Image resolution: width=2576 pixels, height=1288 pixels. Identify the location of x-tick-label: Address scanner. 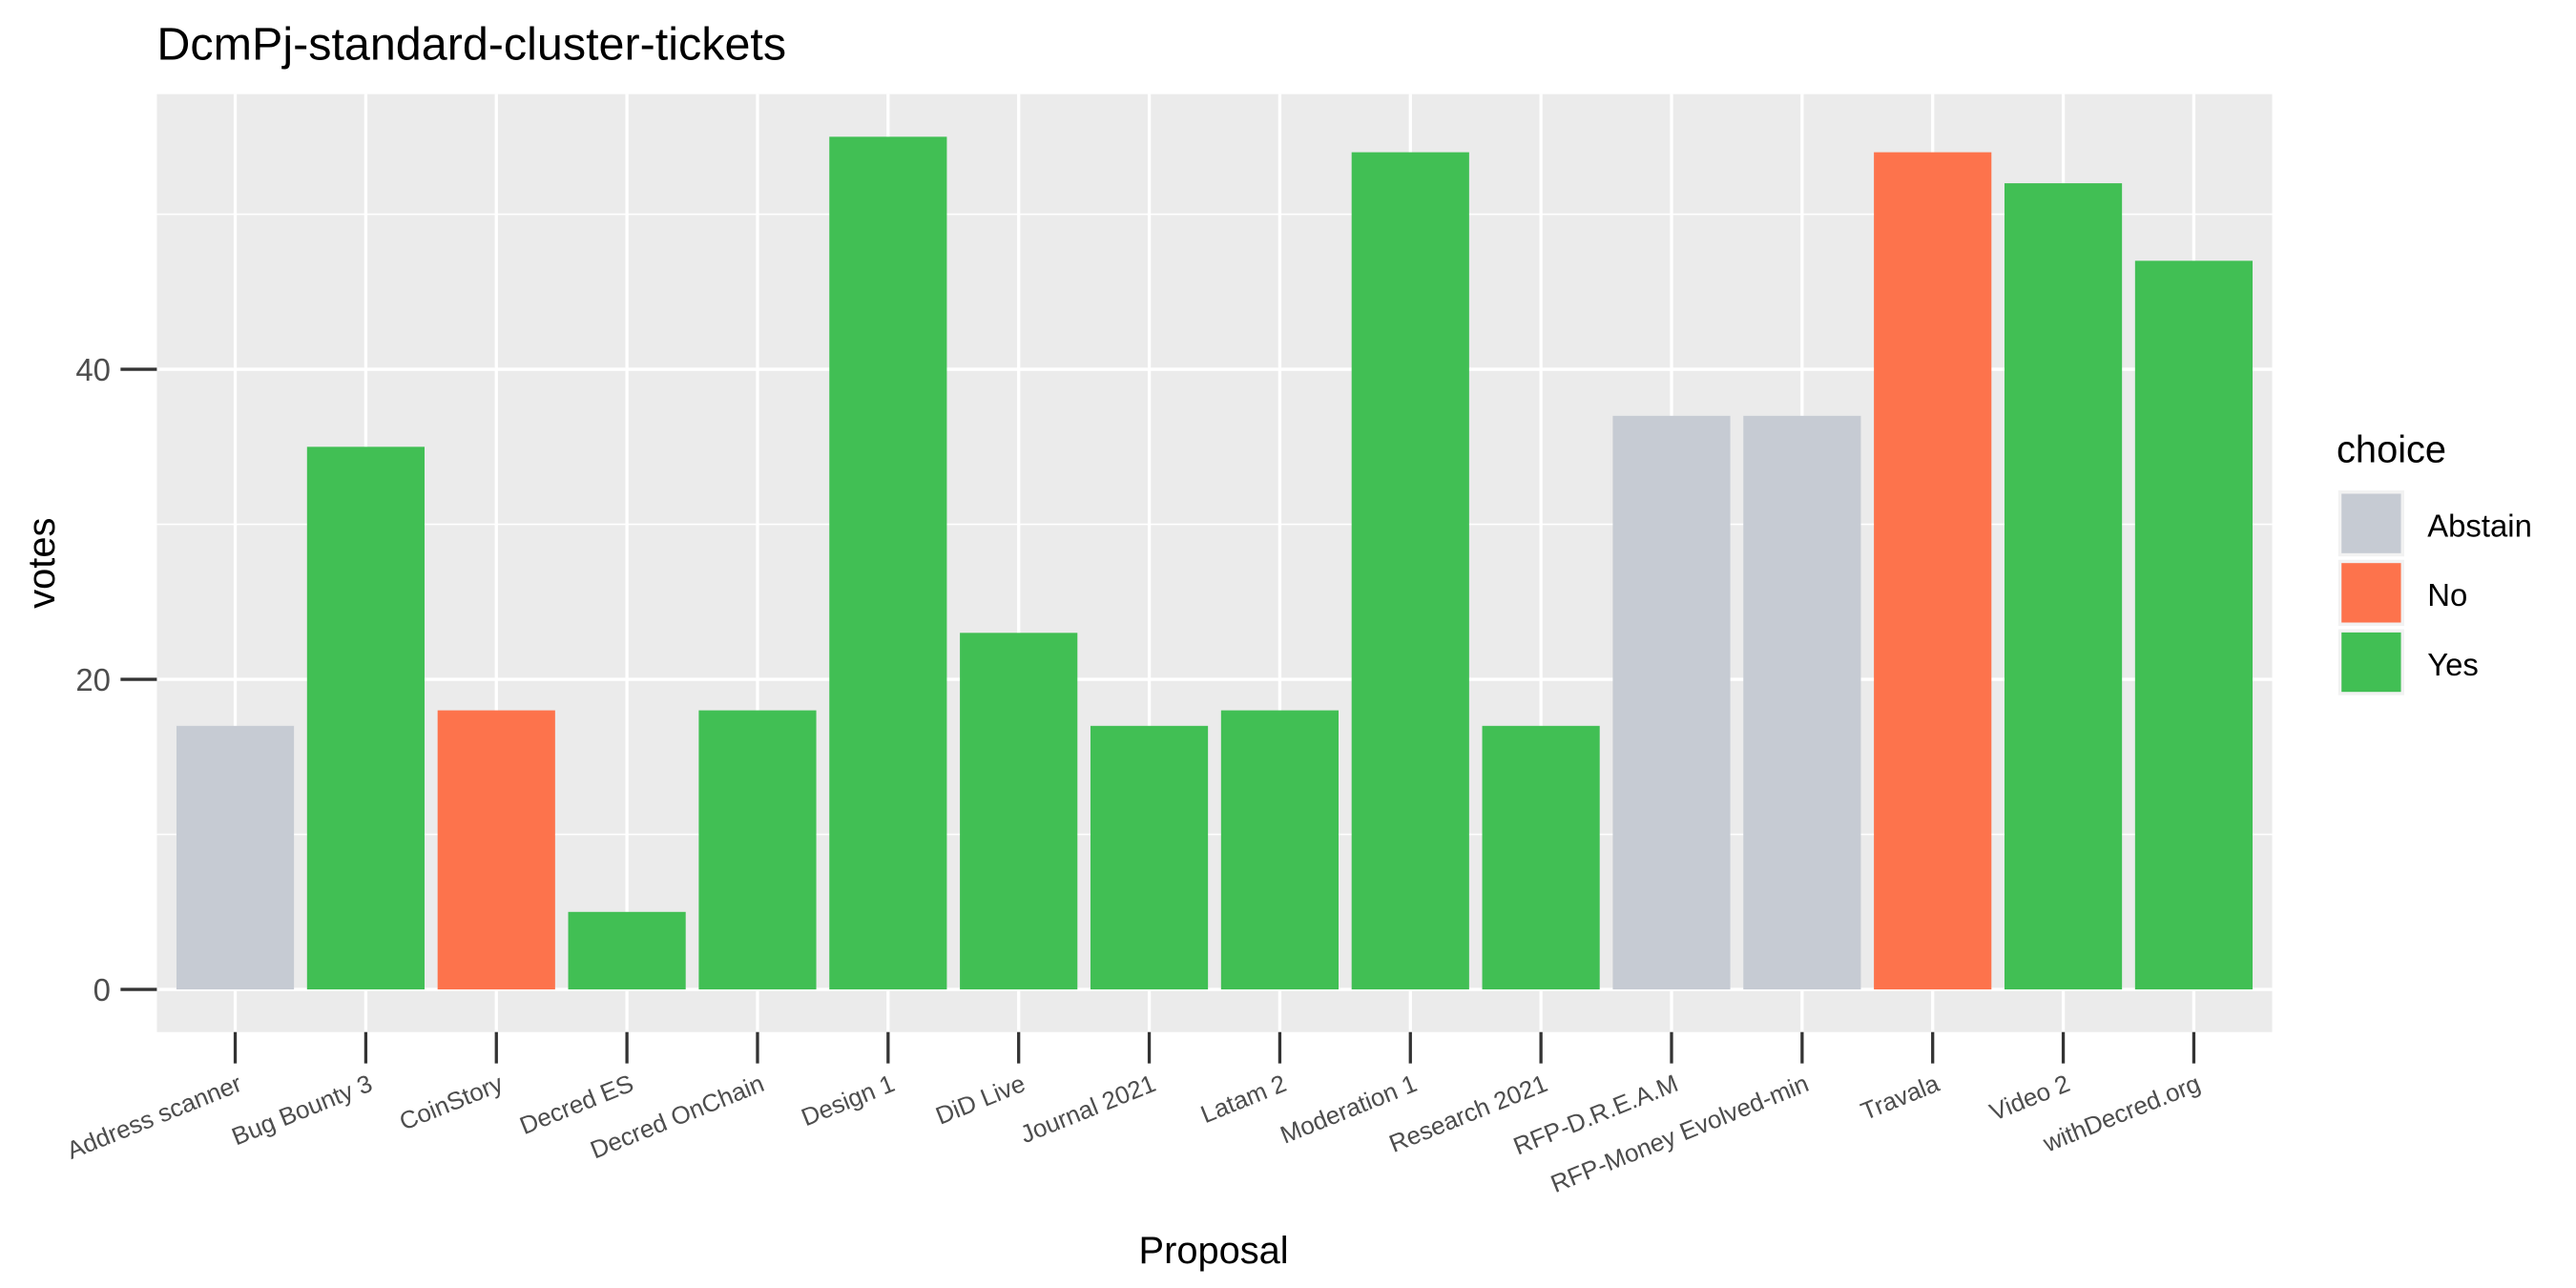
(154, 1117).